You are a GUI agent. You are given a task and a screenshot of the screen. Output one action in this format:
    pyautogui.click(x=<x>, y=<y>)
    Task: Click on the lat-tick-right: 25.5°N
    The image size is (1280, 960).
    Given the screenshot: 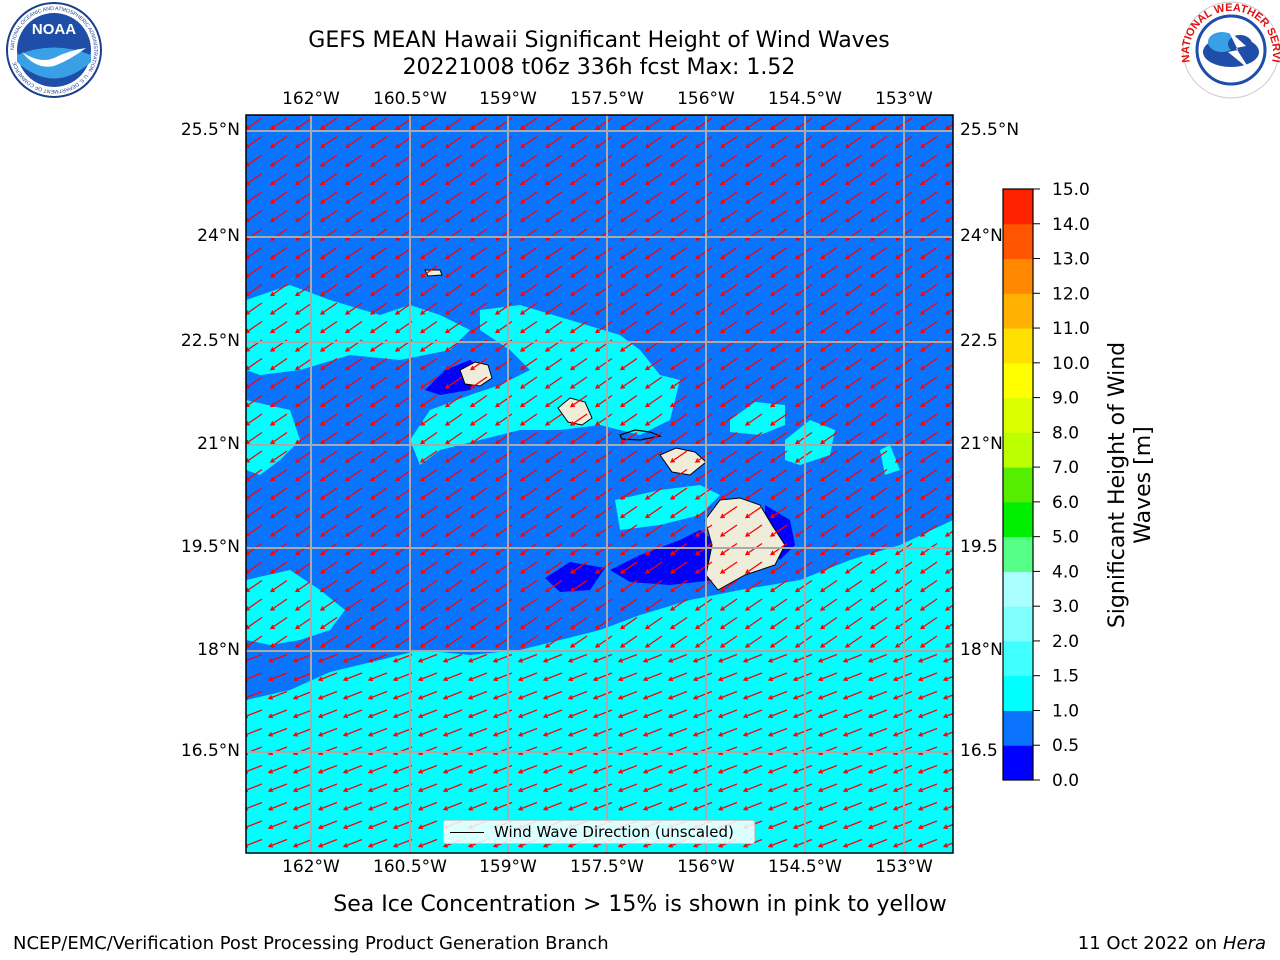 What is the action you would take?
    pyautogui.click(x=990, y=130)
    